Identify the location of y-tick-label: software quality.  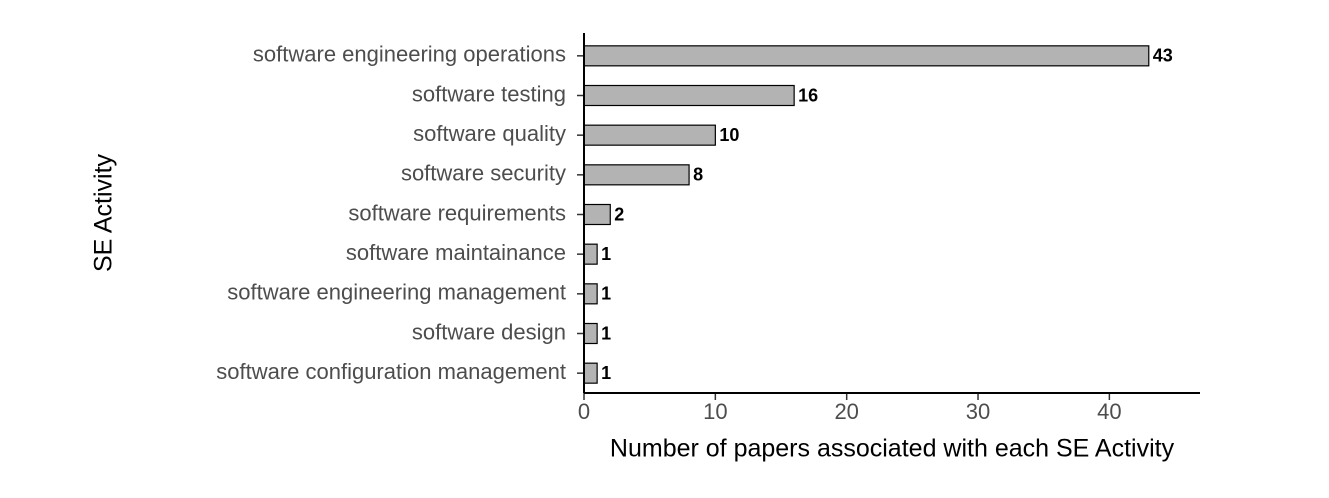
(489, 133).